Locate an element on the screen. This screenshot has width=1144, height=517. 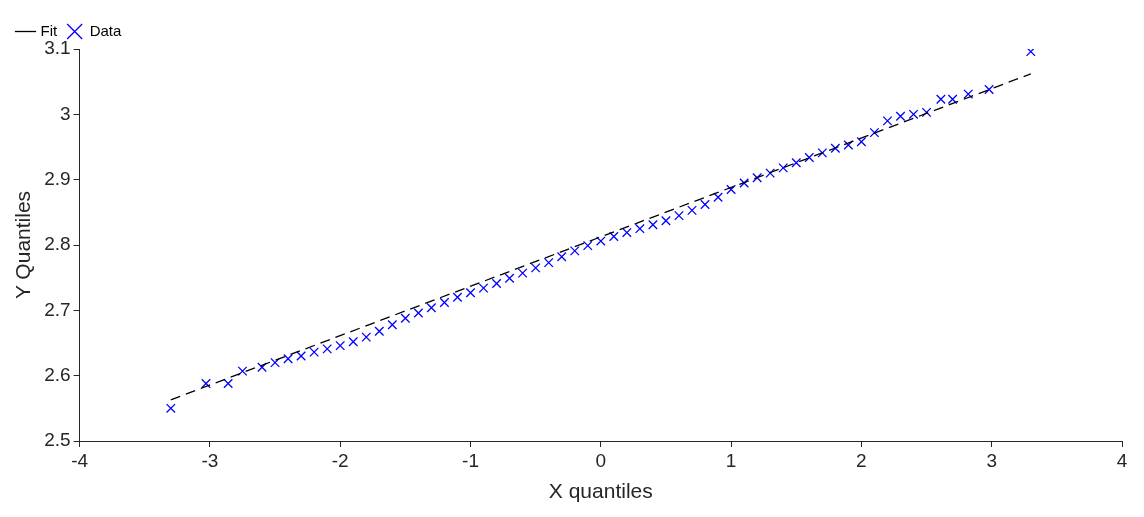
y-tick-label: 2.6 is located at coordinates (57, 374).